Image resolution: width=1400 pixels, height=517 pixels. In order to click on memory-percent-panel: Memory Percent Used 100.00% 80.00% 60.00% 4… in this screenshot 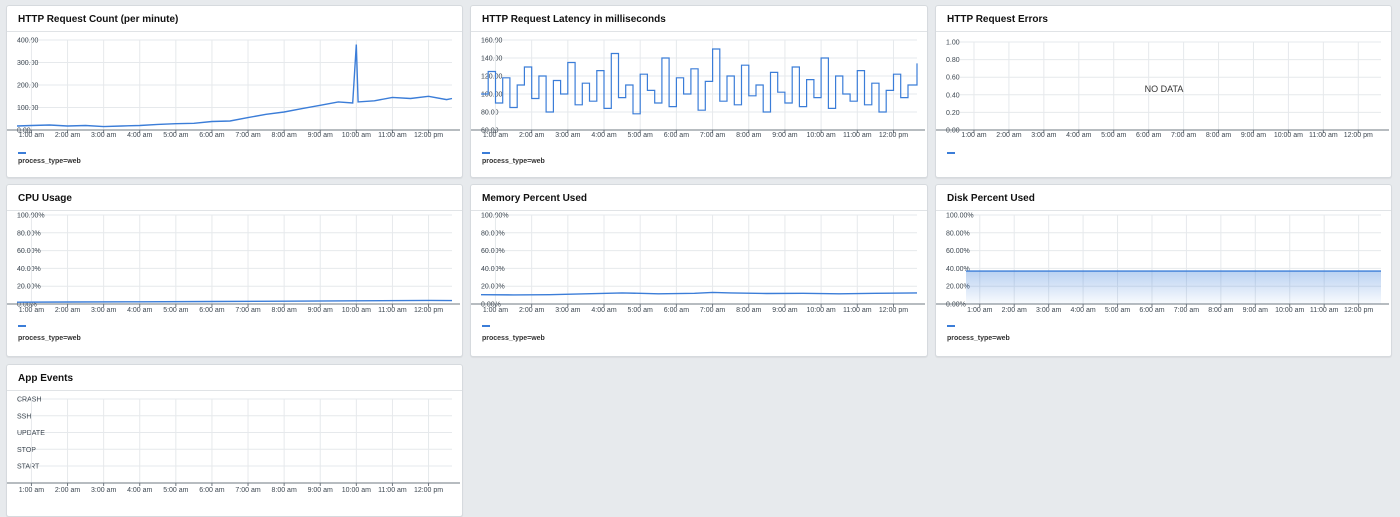, I will do `click(699, 270)`.